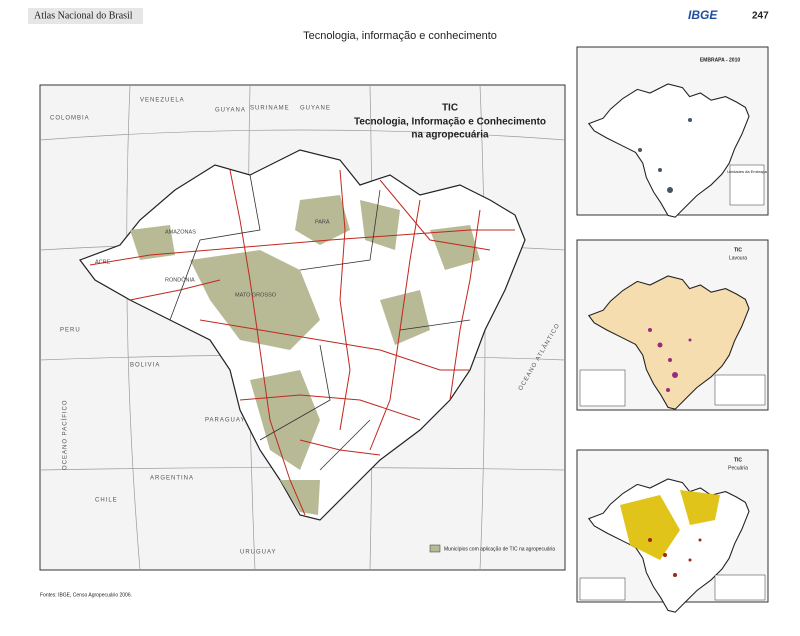  I want to click on legend-swatch, so click(435, 548).